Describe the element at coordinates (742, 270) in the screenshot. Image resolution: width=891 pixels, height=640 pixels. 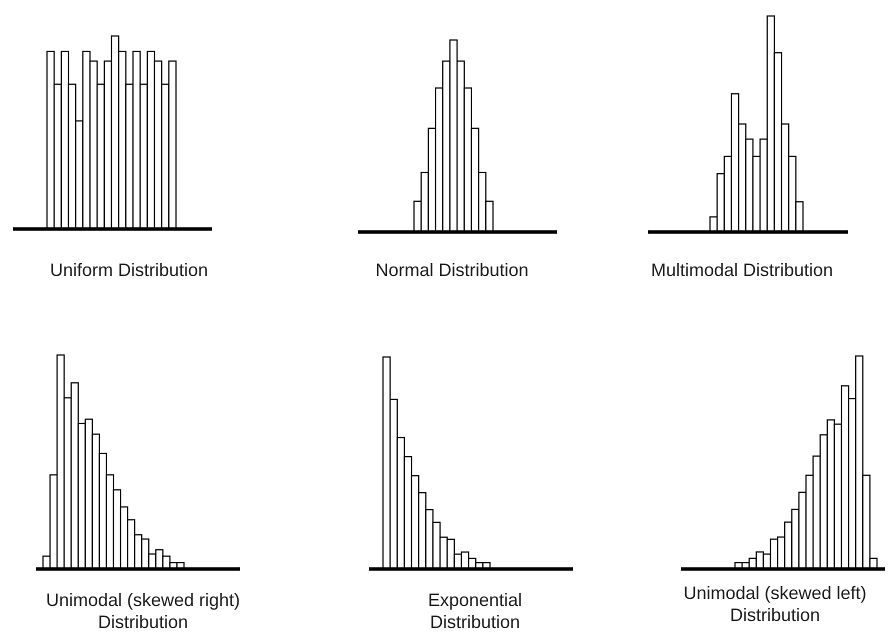
I see `text: Multimodal Distribution` at that location.